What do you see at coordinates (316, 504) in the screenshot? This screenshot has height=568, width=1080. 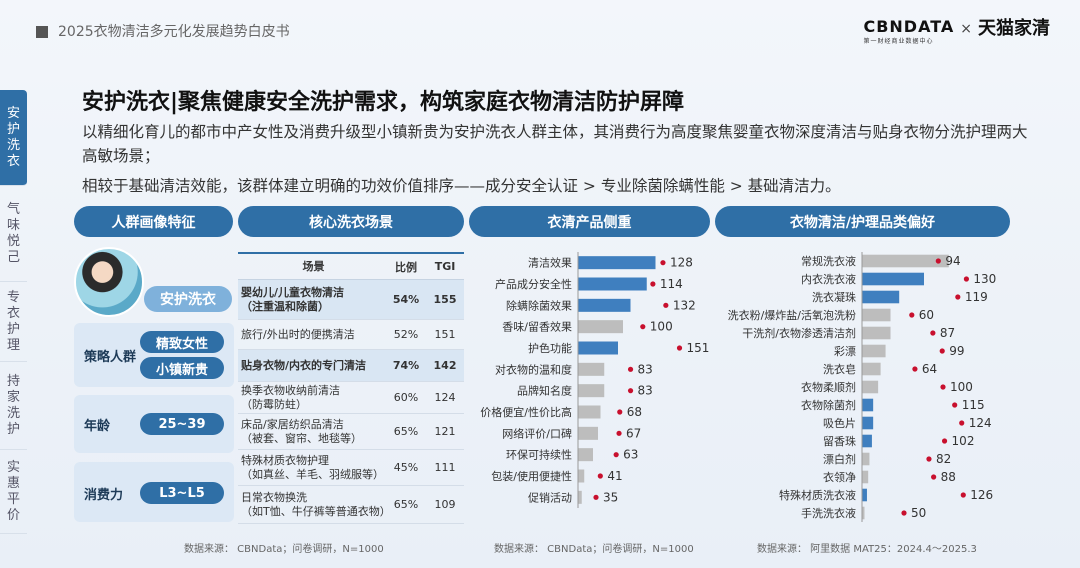 I see `scene-cell: 日常衣物换洗 （如T恤、牛仔裤等普通衣物）` at bounding box center [316, 504].